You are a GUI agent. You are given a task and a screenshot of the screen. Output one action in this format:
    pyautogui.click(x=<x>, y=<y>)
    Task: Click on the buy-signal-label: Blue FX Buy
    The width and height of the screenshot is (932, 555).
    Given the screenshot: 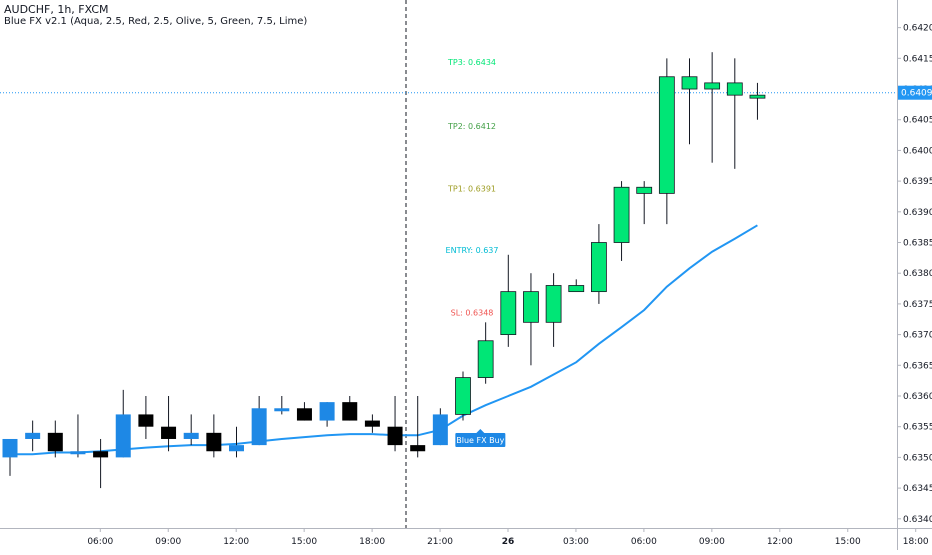 What is the action you would take?
    pyautogui.click(x=480, y=440)
    